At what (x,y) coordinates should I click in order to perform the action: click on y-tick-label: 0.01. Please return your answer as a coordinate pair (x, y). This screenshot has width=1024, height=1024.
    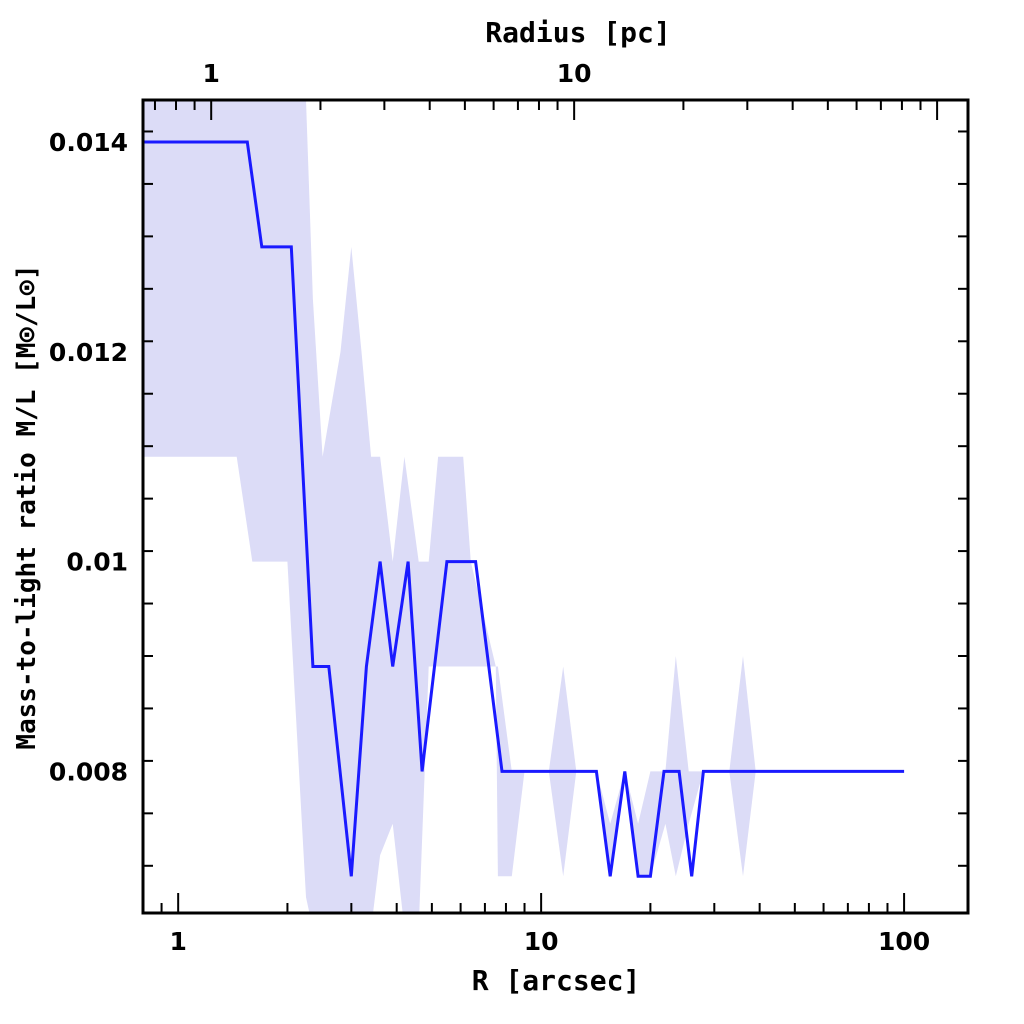
    Looking at the image, I should click on (97, 562).